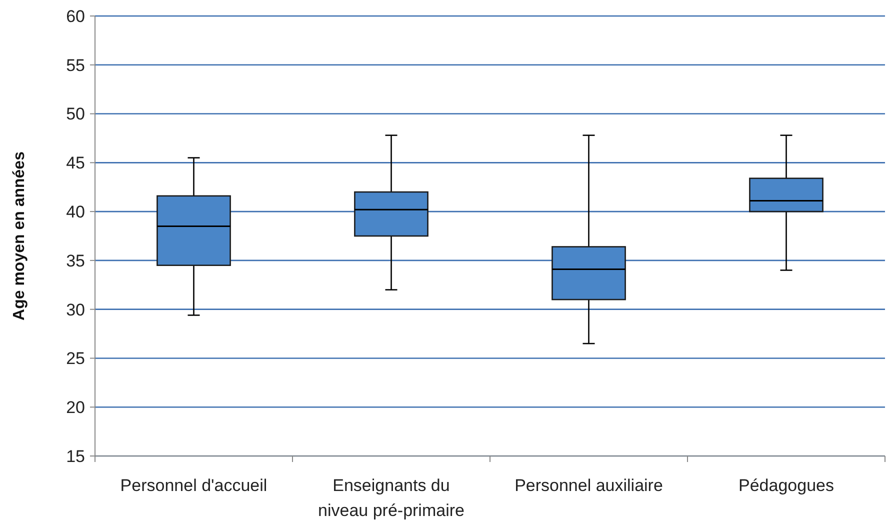 The image size is (893, 530). Describe the element at coordinates (75, 65) in the screenshot. I see `y-tick-label: 55` at that location.